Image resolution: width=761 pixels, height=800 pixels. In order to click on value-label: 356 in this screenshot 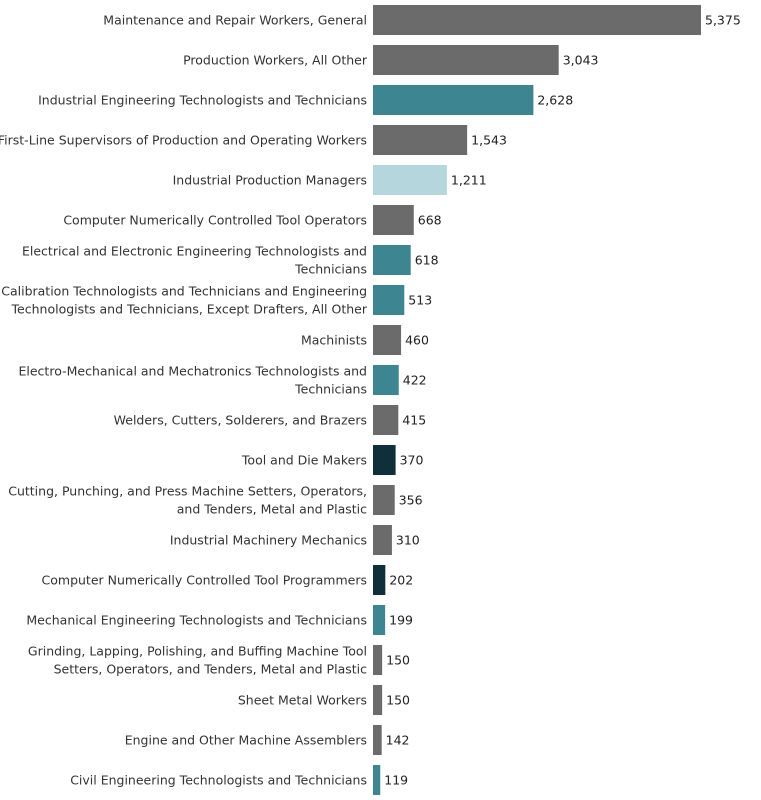, I will do `click(411, 500)`.